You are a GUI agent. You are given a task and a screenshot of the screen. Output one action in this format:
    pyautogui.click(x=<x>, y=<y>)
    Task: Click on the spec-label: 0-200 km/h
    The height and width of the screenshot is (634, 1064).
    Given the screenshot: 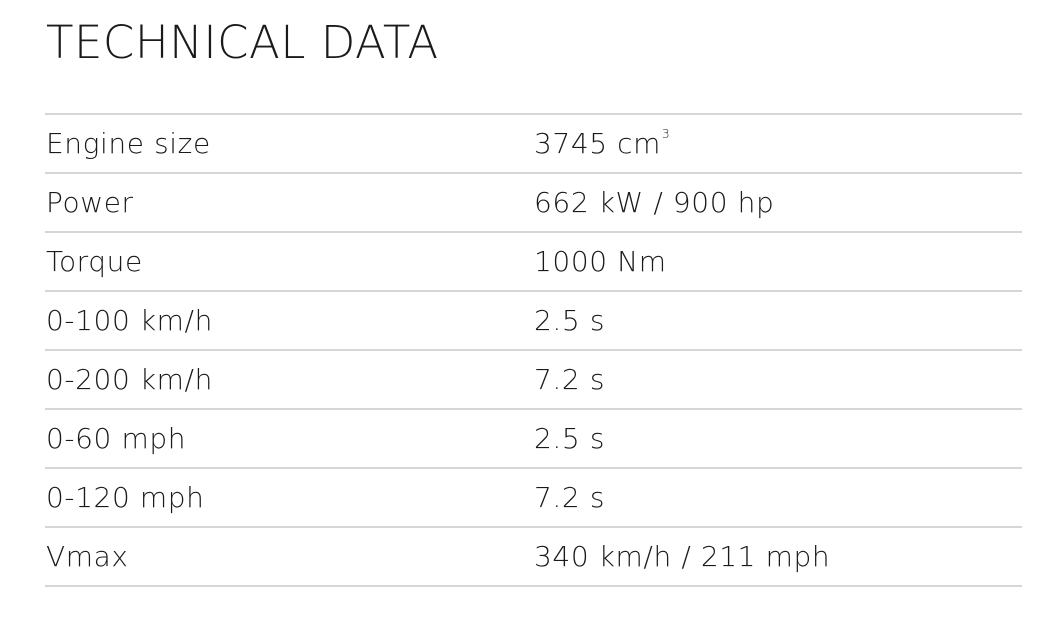 What is the action you would take?
    pyautogui.click(x=129, y=379)
    